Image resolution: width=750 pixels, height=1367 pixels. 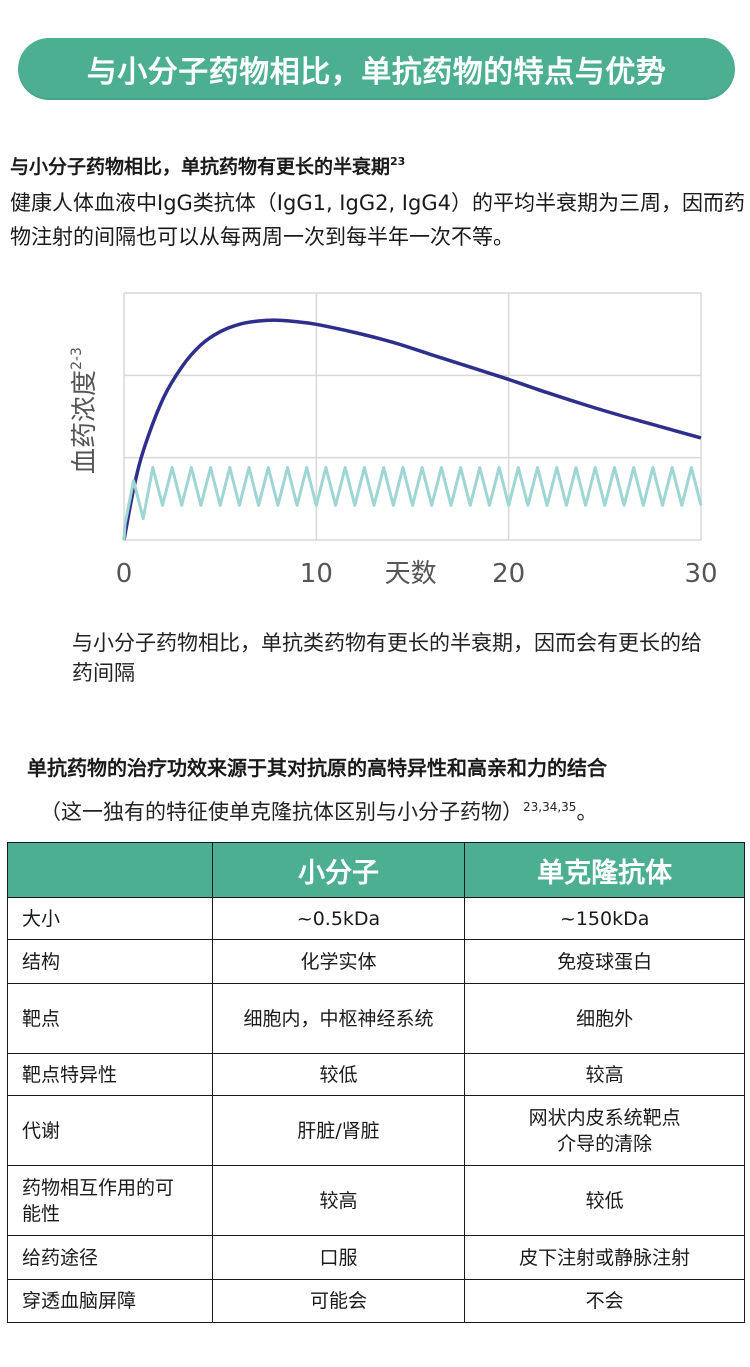 What do you see at coordinates (316, 574) in the screenshot?
I see `x-tick-label: 10` at bounding box center [316, 574].